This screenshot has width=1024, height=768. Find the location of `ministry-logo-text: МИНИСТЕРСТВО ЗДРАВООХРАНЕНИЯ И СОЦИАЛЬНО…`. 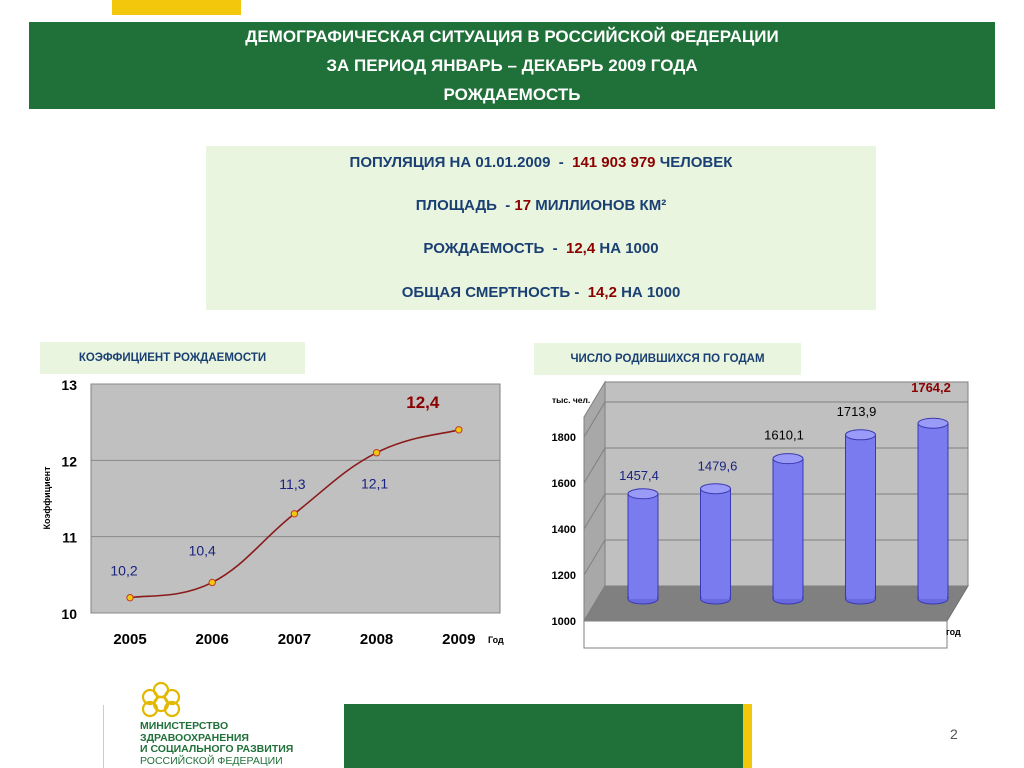

ministry-logo-text: МИНИСТЕРСТВО ЗДРАВООХРАНЕНИЯ И СОЦИАЛЬНО… is located at coordinates (217, 743).